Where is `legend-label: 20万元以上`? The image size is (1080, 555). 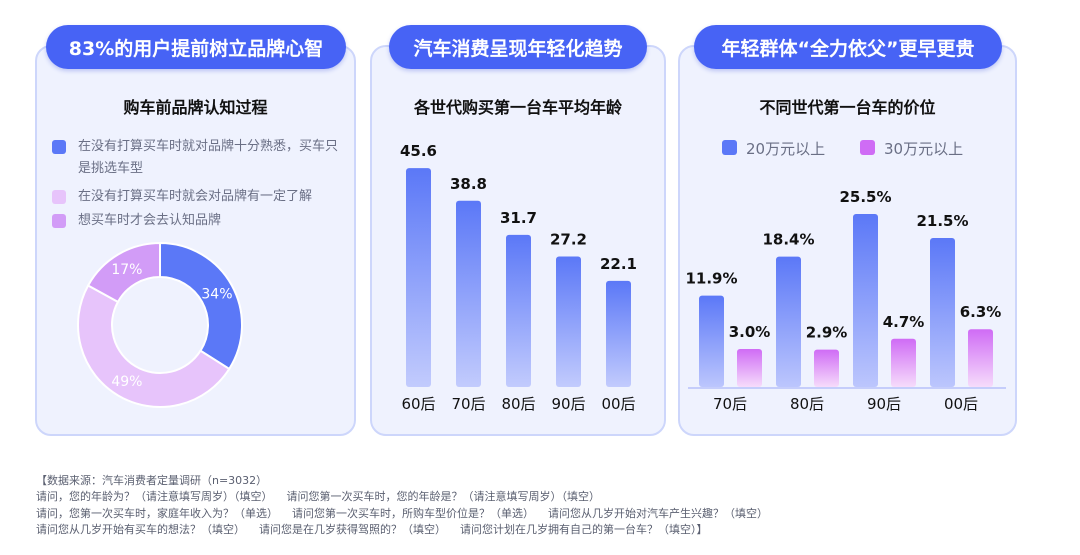 legend-label: 20万元以上 is located at coordinates (786, 149).